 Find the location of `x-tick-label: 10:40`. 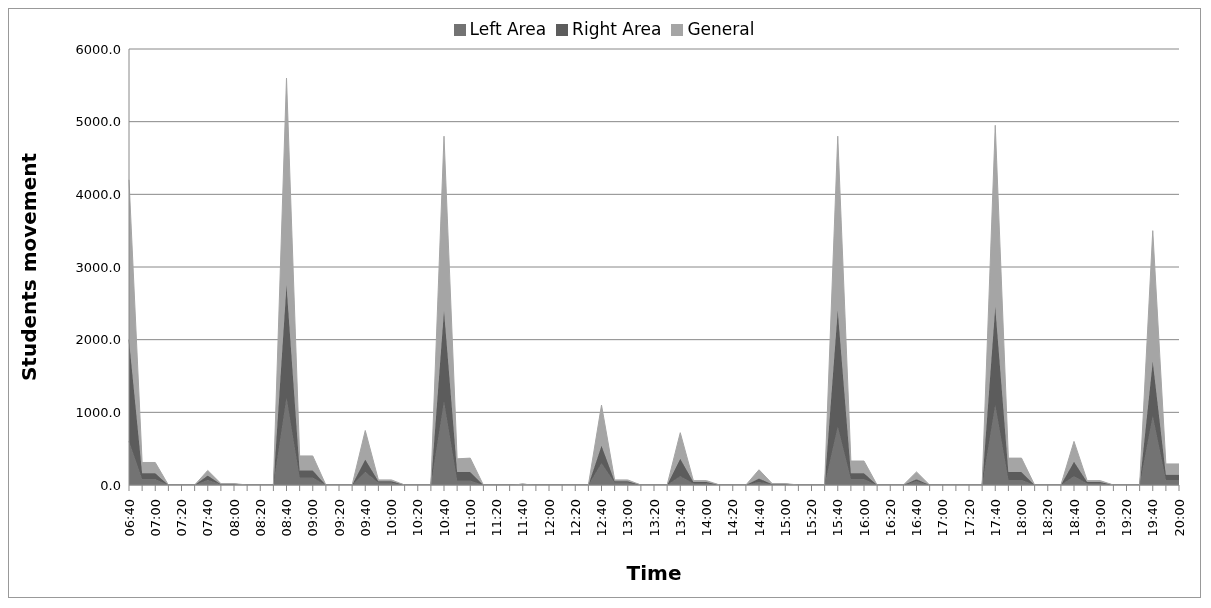

x-tick-label: 10:40 is located at coordinates (444, 518).